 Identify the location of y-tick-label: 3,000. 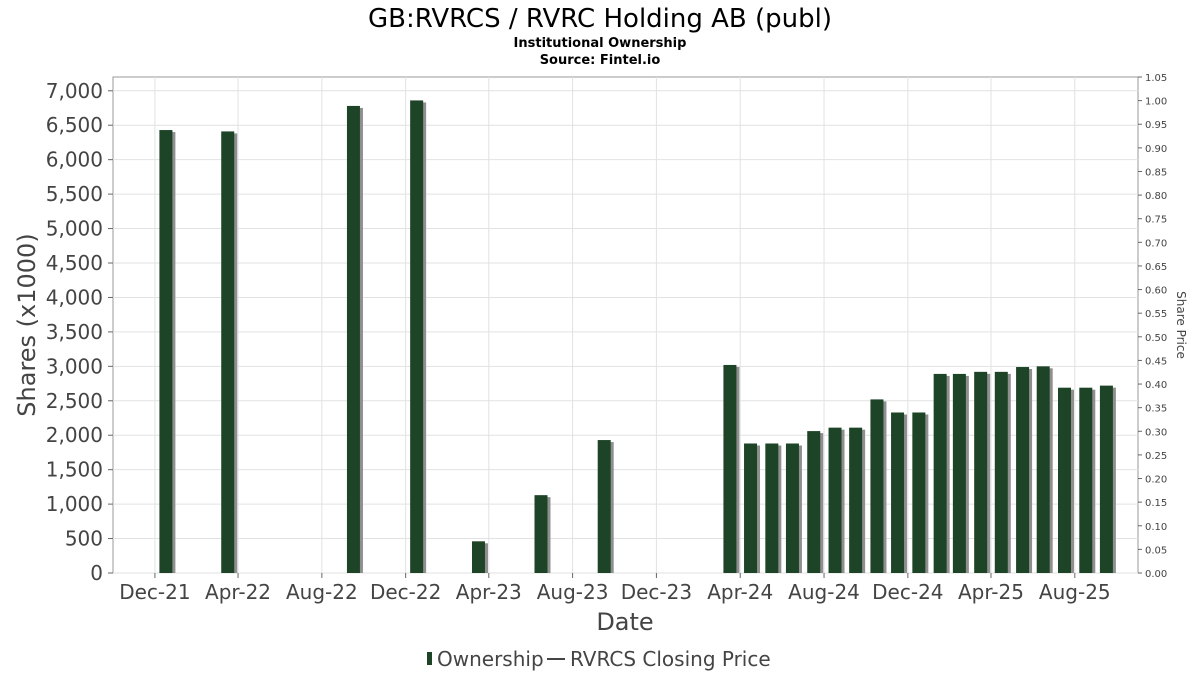
(74, 366).